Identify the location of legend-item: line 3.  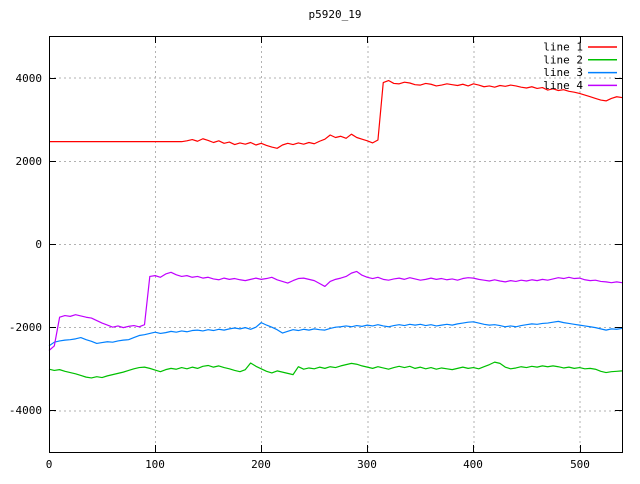
(580, 72).